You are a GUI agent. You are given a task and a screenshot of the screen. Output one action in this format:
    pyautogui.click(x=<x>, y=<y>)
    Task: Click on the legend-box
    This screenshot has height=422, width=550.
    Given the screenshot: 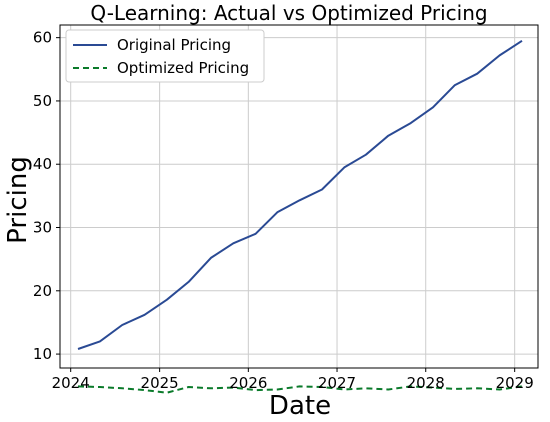 What is the action you would take?
    pyautogui.click(x=165, y=56)
    